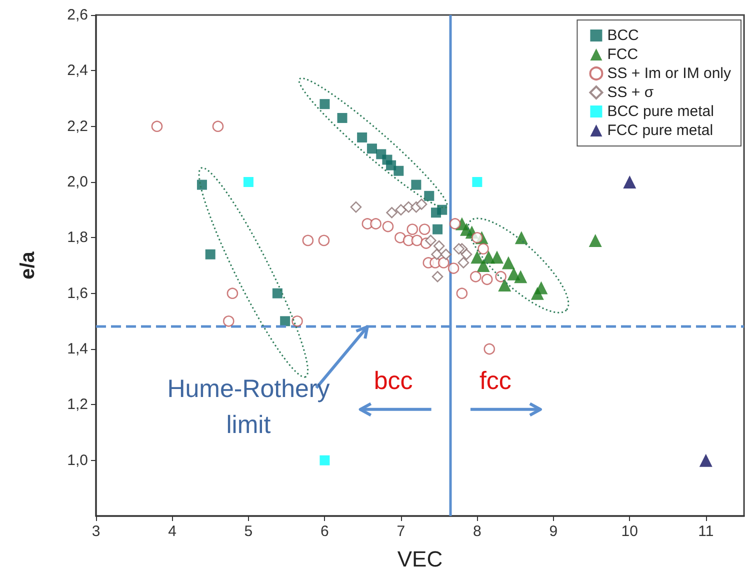 This screenshot has width=745, height=575. What do you see at coordinates (77, 460) in the screenshot?
I see `y-tick-label: 1,0` at bounding box center [77, 460].